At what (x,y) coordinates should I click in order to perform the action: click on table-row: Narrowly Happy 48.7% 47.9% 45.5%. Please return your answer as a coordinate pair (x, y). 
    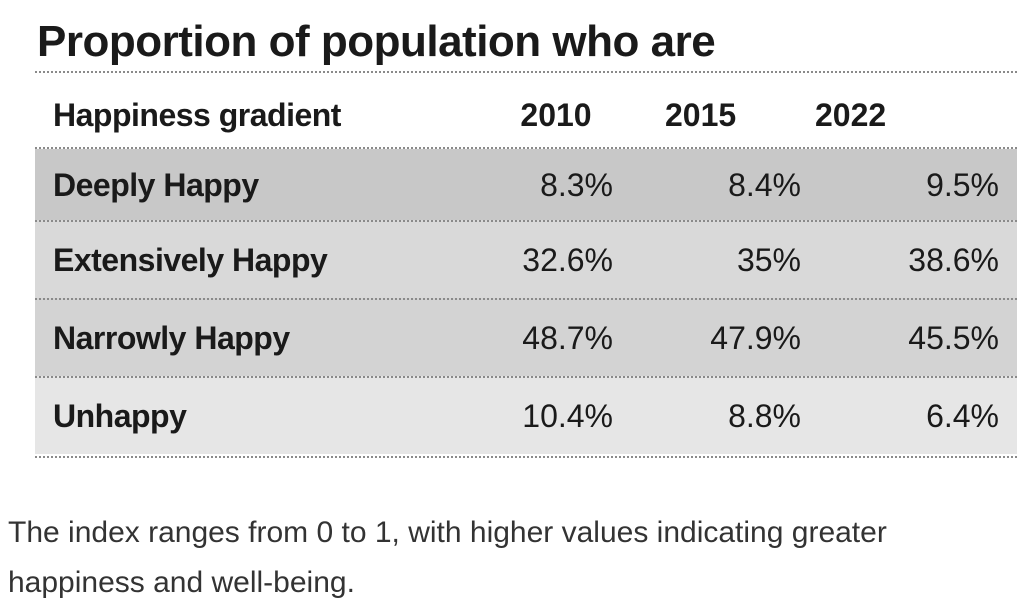
    Looking at the image, I should click on (526, 337).